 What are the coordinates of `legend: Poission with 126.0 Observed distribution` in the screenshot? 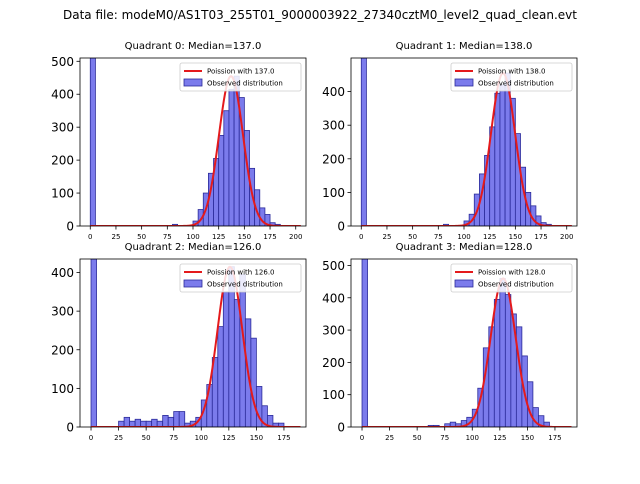 It's located at (240, 278).